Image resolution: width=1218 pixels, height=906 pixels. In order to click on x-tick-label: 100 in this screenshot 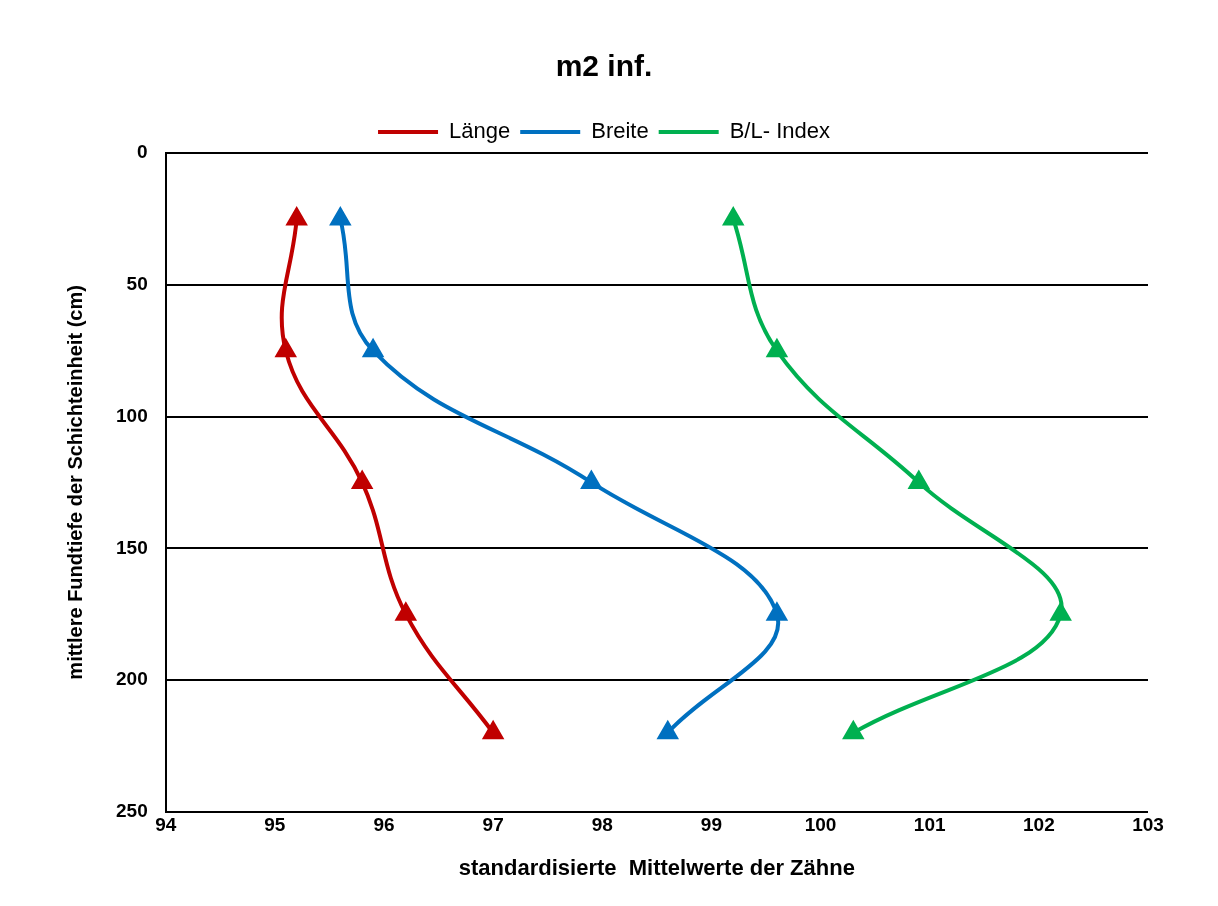, I will do `click(820, 825)`.